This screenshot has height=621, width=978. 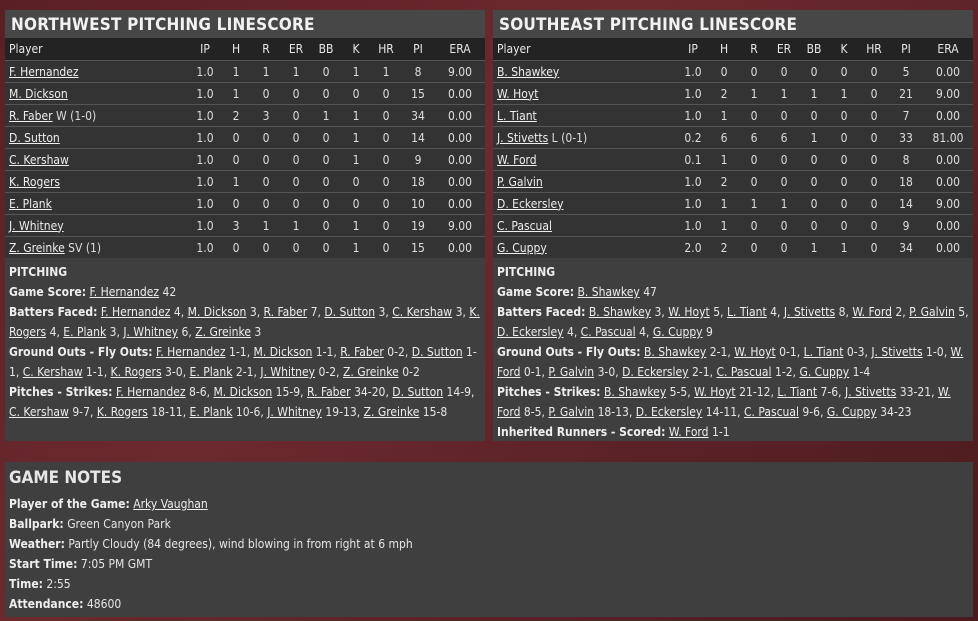 What do you see at coordinates (170, 504) in the screenshot?
I see `player-of-game-link: Arky Vaughan` at bounding box center [170, 504].